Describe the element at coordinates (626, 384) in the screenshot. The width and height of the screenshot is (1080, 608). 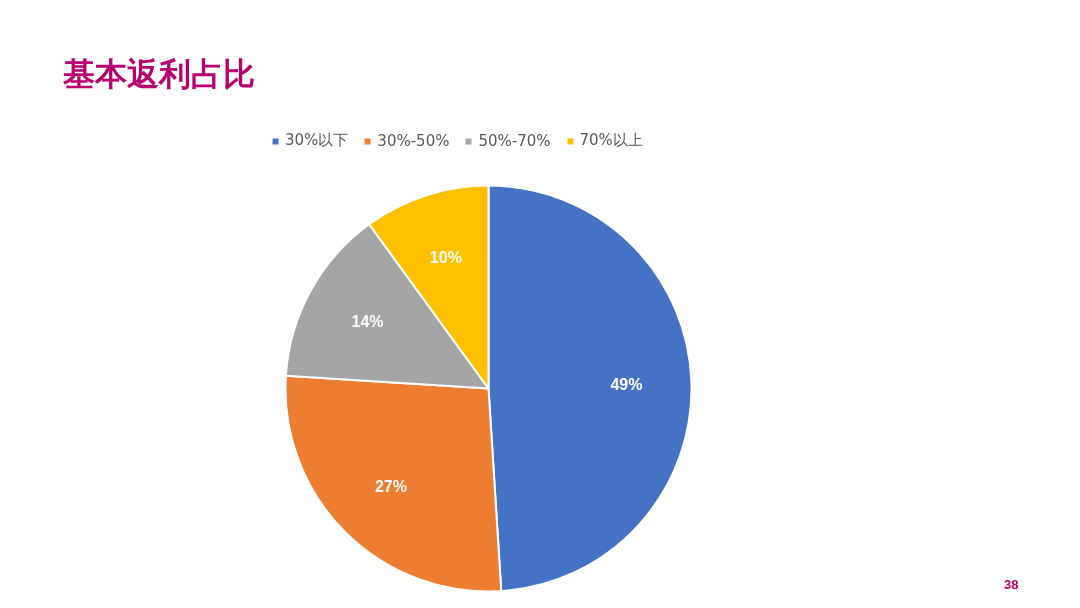
I see `data-label: 49%` at that location.